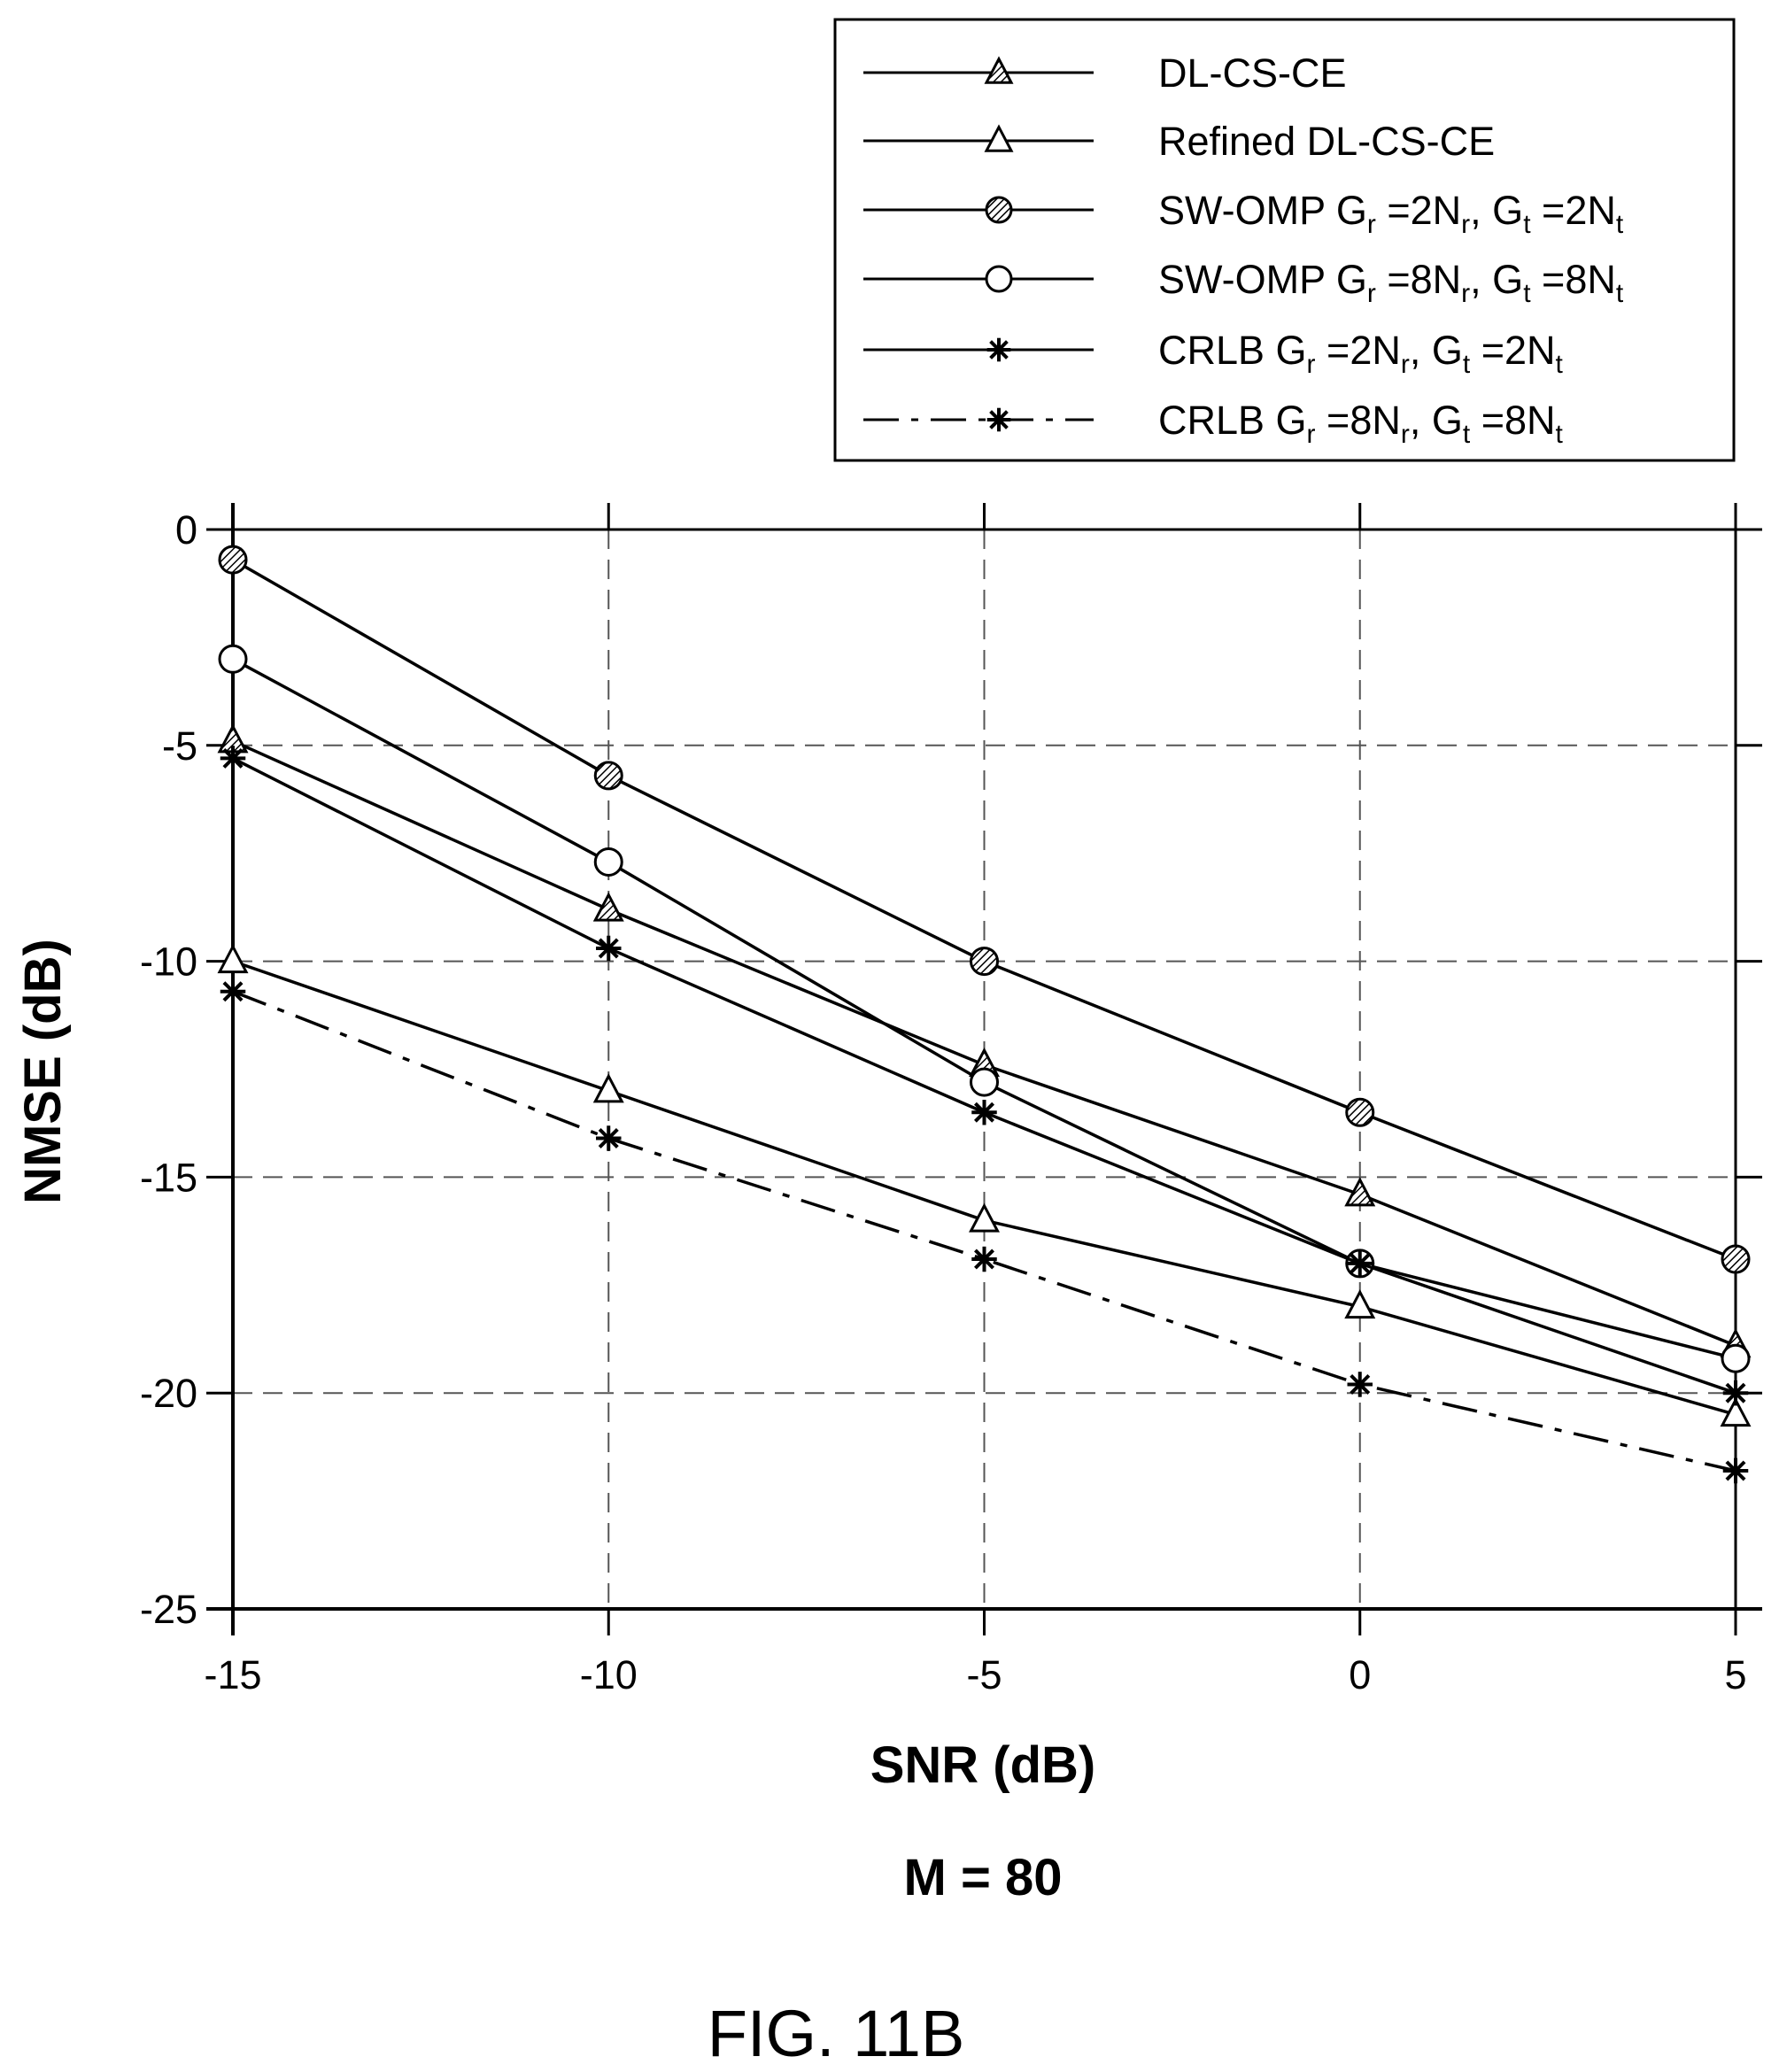 The width and height of the screenshot is (1779, 2072). I want to click on y-tick-label: -25, so click(168, 1609).